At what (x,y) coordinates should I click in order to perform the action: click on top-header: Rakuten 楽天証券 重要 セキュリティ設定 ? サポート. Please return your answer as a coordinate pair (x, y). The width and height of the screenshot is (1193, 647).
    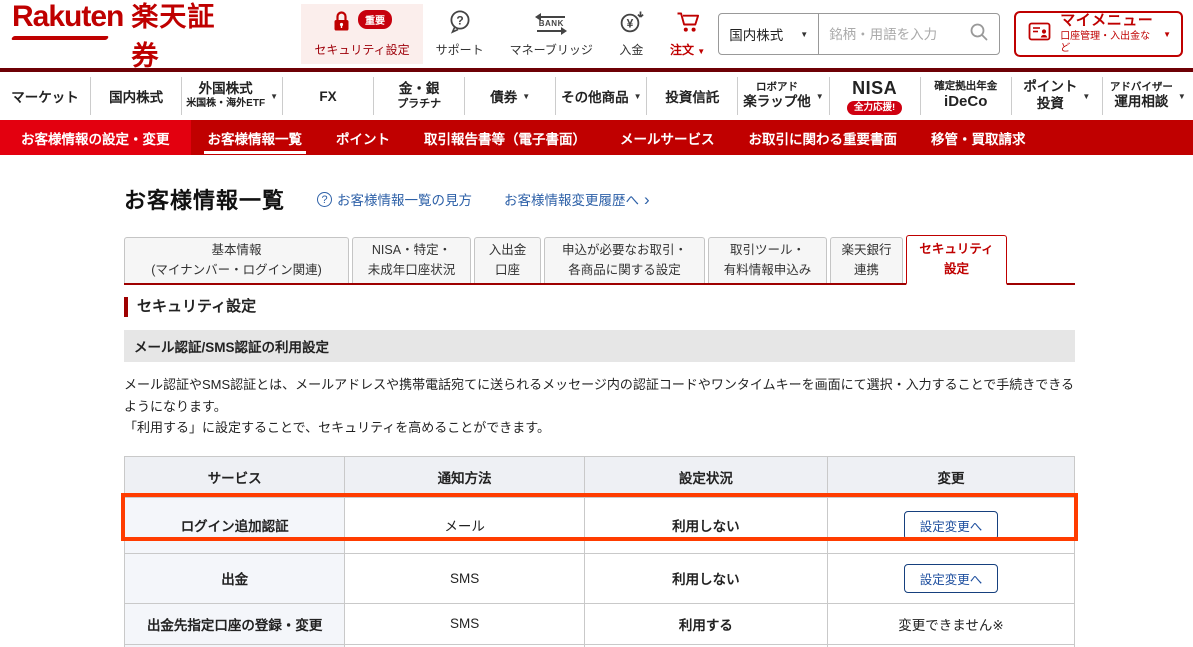
    Looking at the image, I should click on (596, 35).